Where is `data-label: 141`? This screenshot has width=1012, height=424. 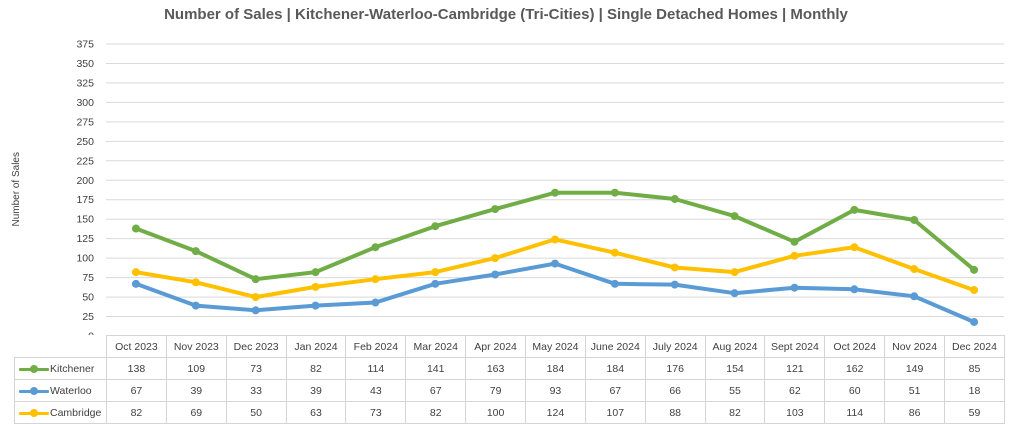
data-label: 141 is located at coordinates (436, 368).